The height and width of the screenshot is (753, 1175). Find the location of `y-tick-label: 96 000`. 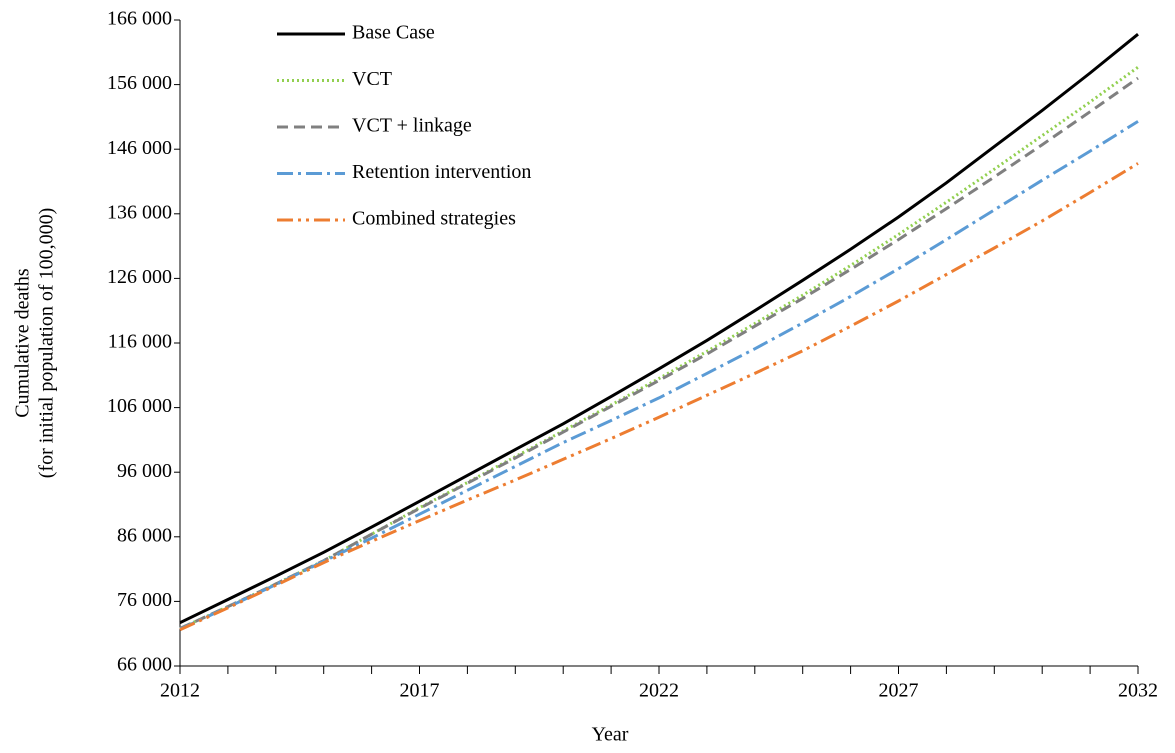

y-tick-label: 96 000 is located at coordinates (144, 471).